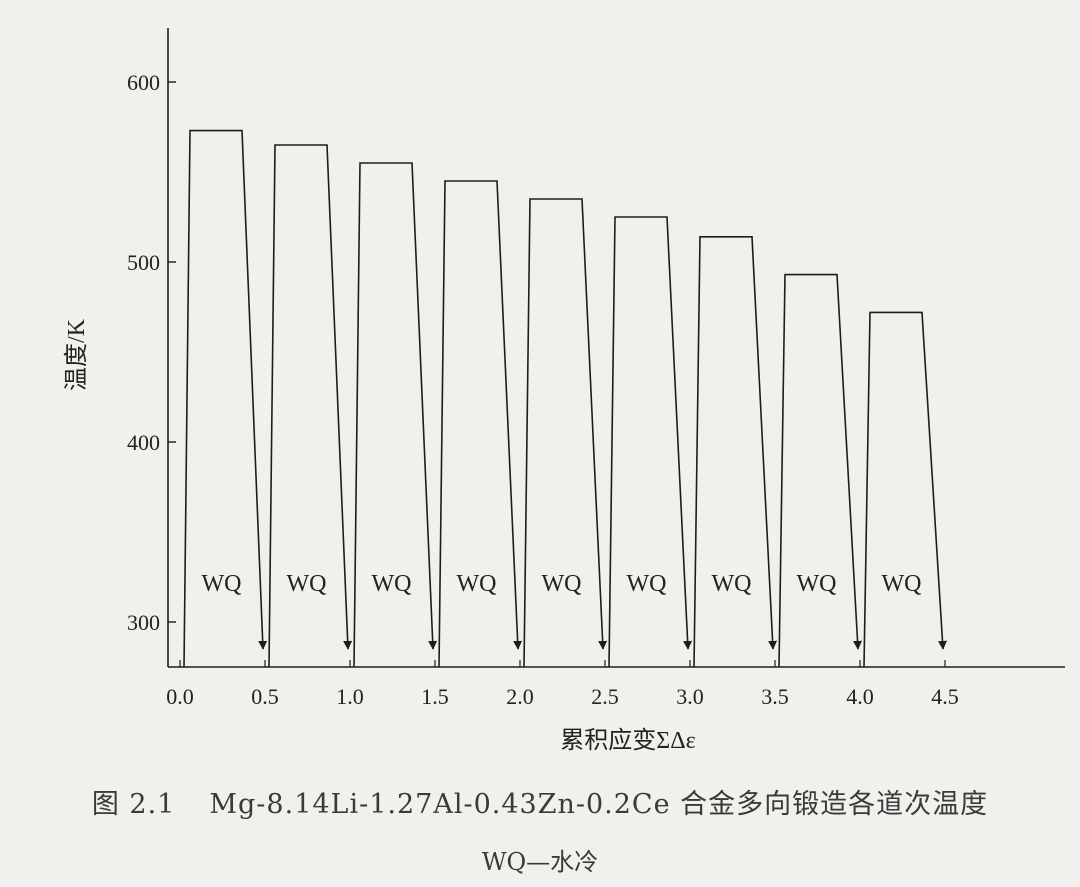 Image resolution: width=1080 pixels, height=887 pixels. Describe the element at coordinates (817, 584) in the screenshot. I see `wq-label-8: WQ` at that location.